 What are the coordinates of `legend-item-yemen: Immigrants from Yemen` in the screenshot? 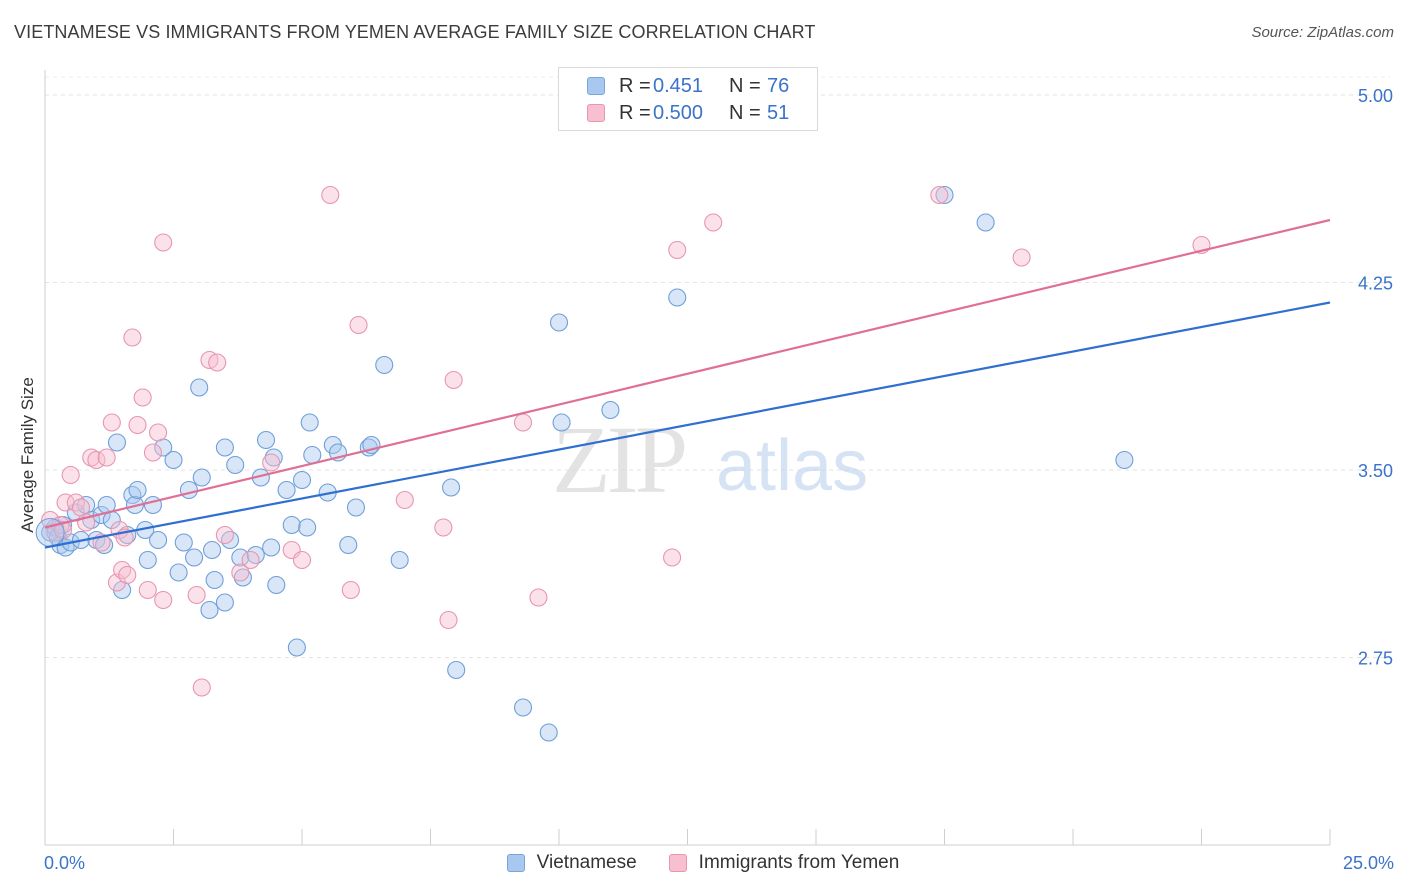 It's located at (784, 863).